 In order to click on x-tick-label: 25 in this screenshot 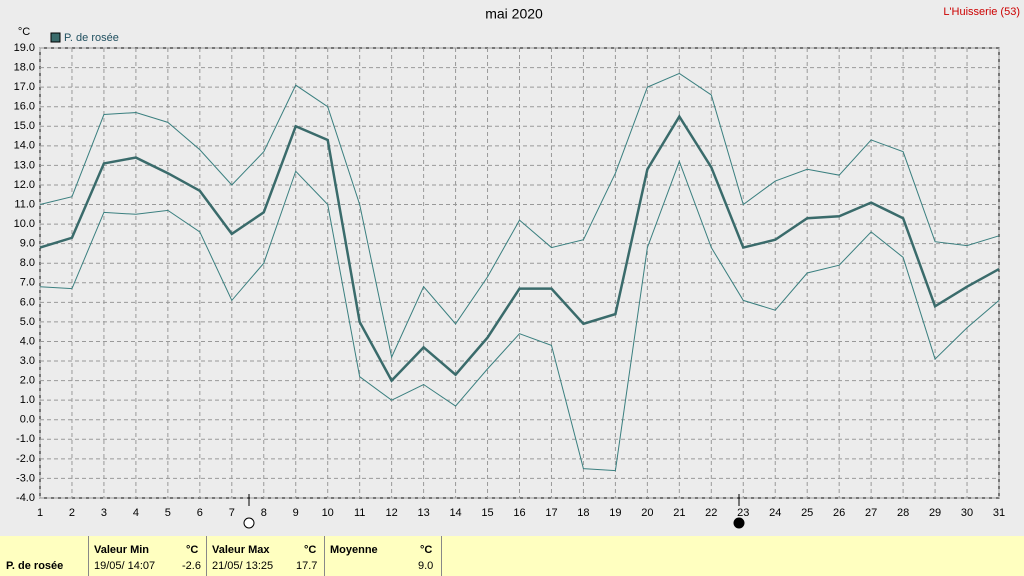, I will do `click(807, 513)`.